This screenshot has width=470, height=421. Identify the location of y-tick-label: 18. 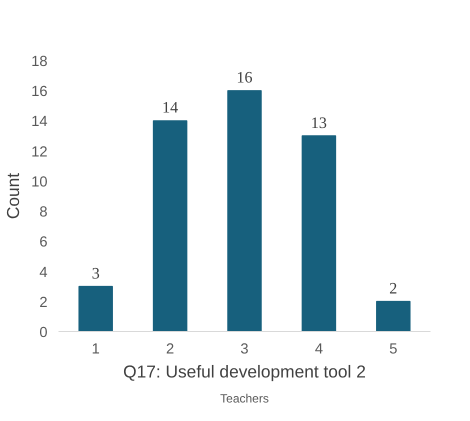
(39, 62).